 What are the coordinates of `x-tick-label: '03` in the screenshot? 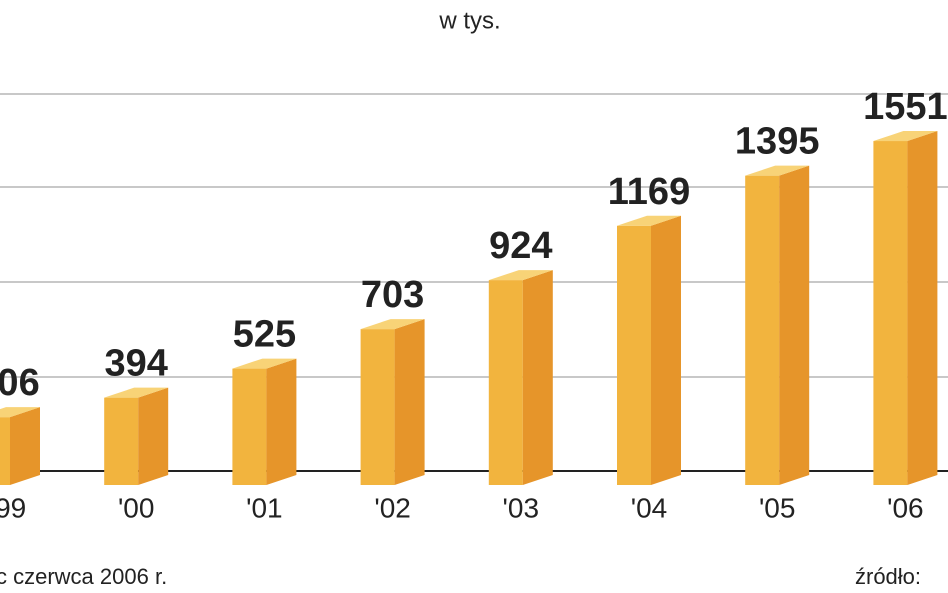 It's located at (521, 507).